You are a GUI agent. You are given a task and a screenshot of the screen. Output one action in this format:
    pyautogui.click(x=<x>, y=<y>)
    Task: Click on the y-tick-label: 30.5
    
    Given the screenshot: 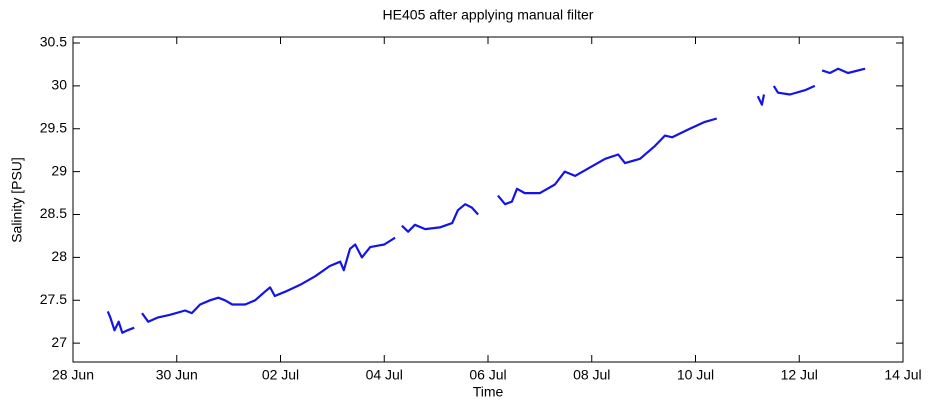 What is the action you would take?
    pyautogui.click(x=53, y=42)
    